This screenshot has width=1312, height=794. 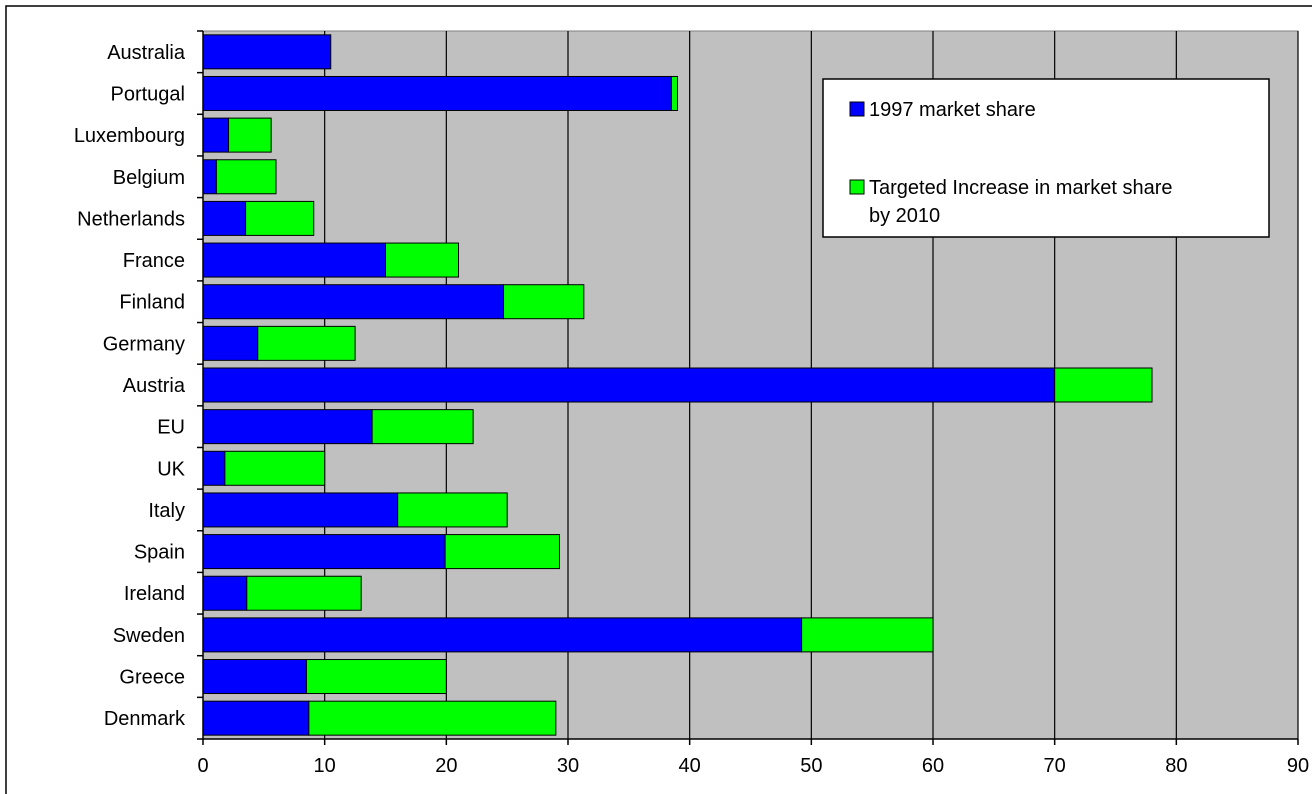 I want to click on category-label: Netherlands, so click(x=131, y=219).